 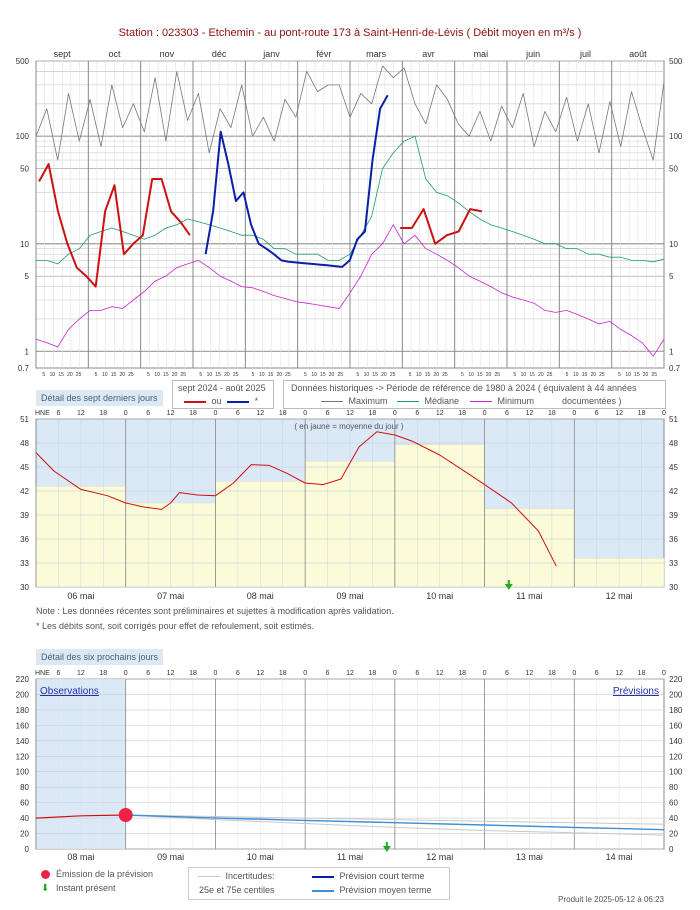 I want to click on legend-median-row: Médiane, so click(x=426, y=401).